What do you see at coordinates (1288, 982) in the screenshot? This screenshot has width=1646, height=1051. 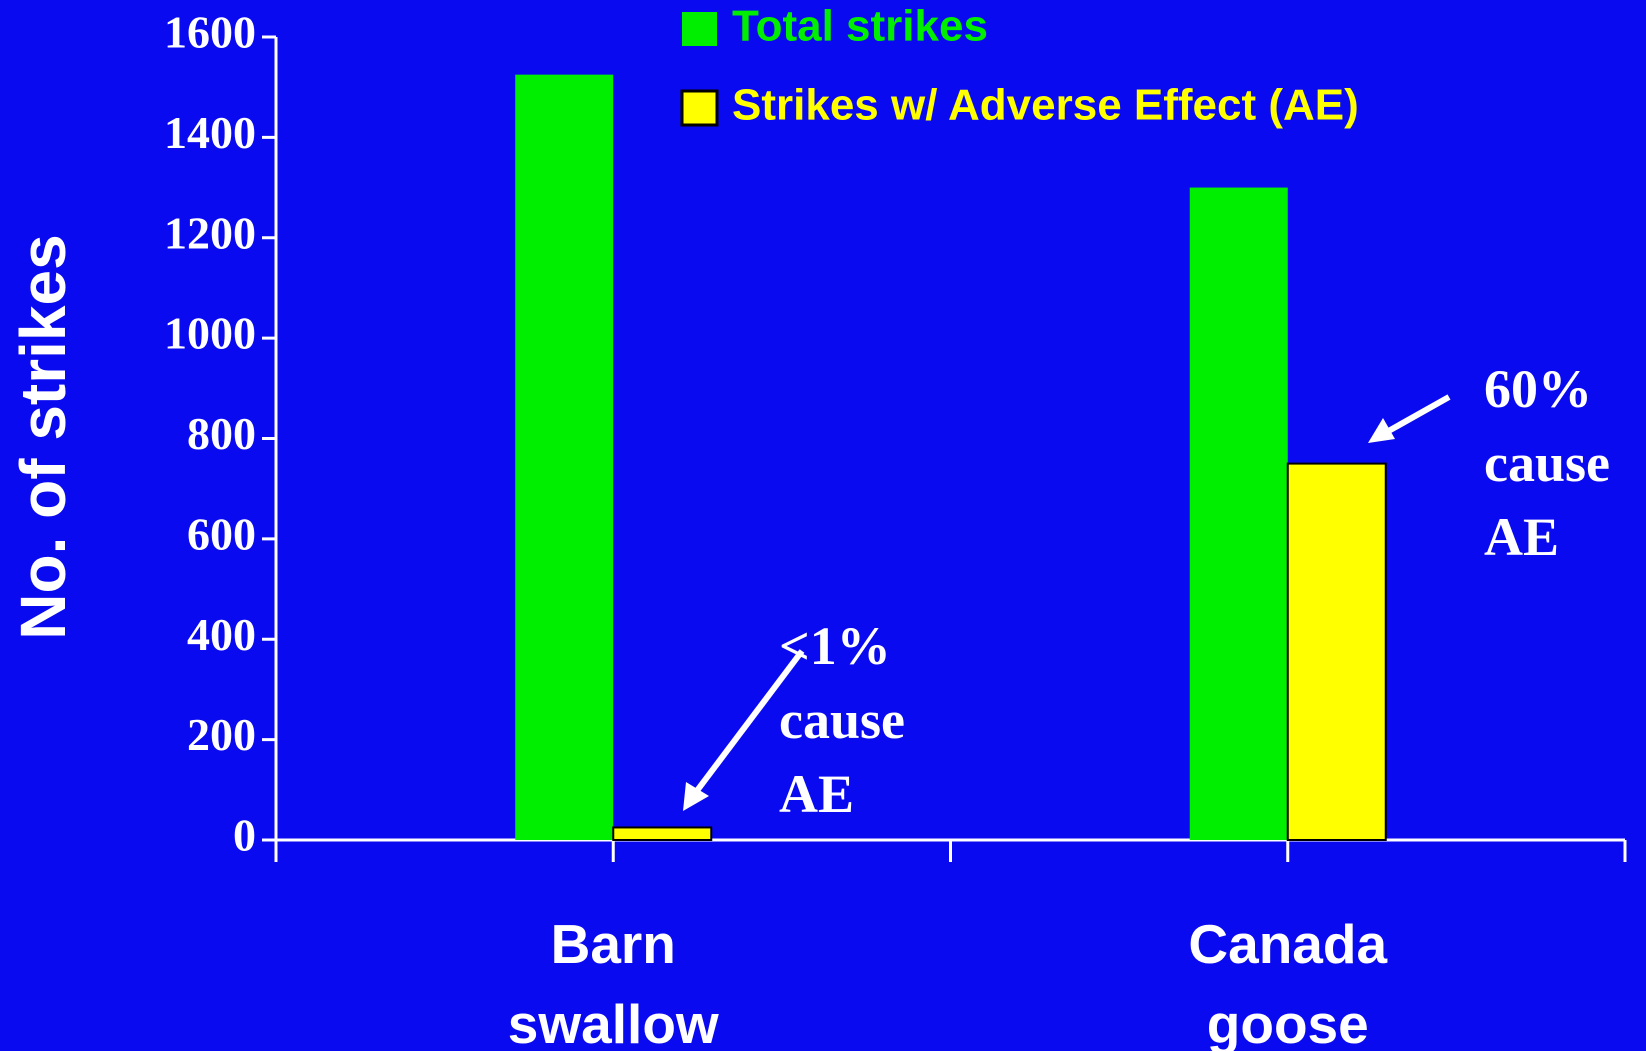 I see `x-tick-label: Canada goose` at bounding box center [1288, 982].